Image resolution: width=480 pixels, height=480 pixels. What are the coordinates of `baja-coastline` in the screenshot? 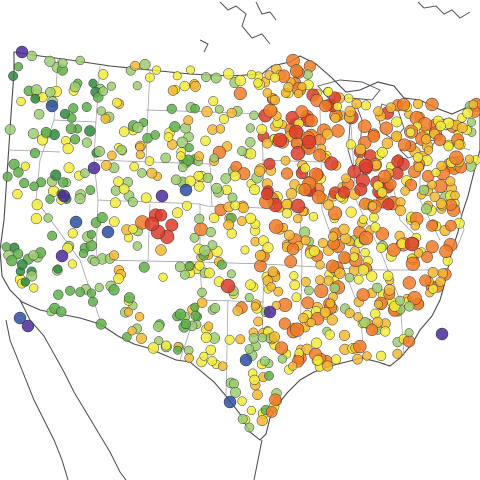 It's located at (37, 399).